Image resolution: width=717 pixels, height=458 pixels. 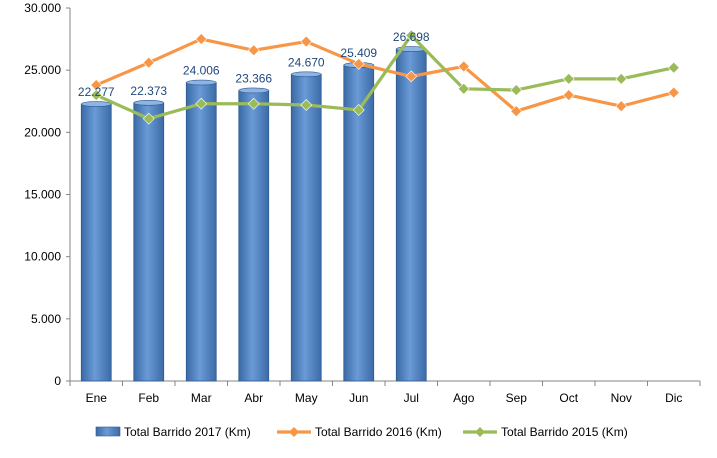 I want to click on legend-marker-2015, so click(x=480, y=432).